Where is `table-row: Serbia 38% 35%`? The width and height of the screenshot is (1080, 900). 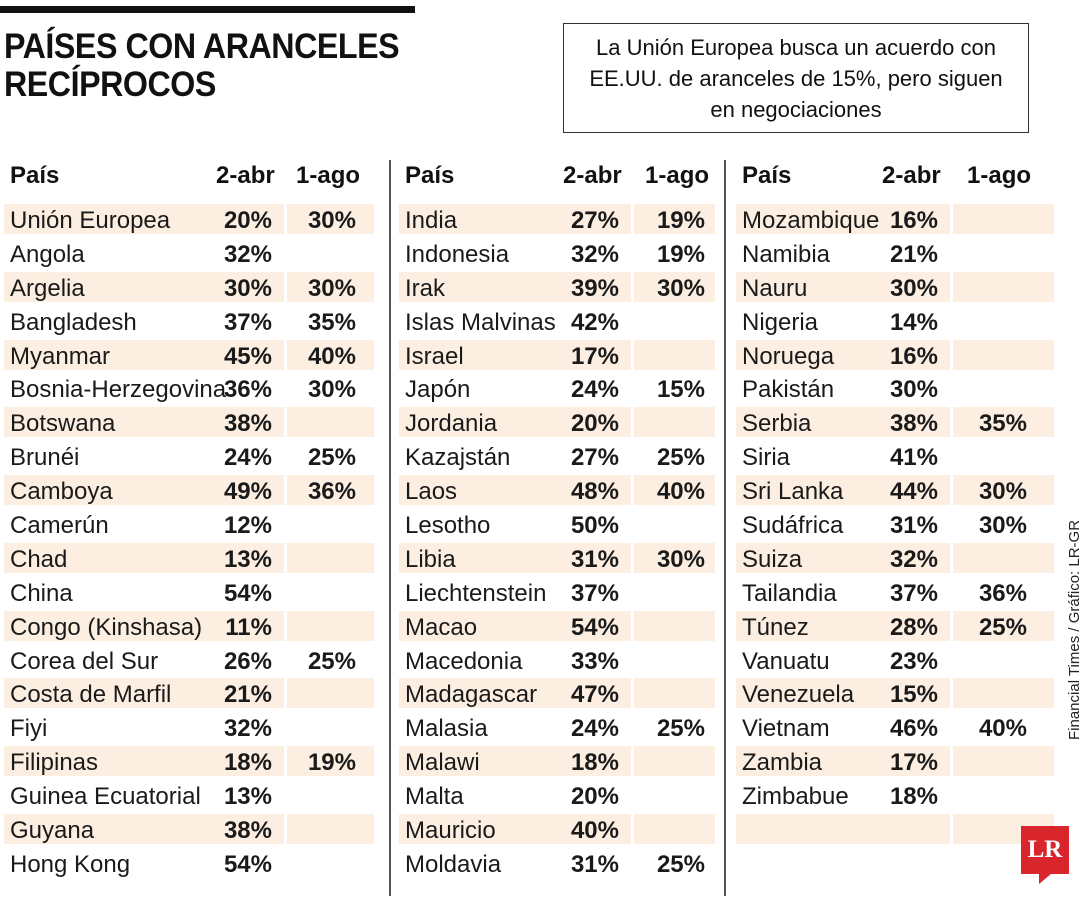
table-row: Serbia 38% 35% is located at coordinates (895, 424).